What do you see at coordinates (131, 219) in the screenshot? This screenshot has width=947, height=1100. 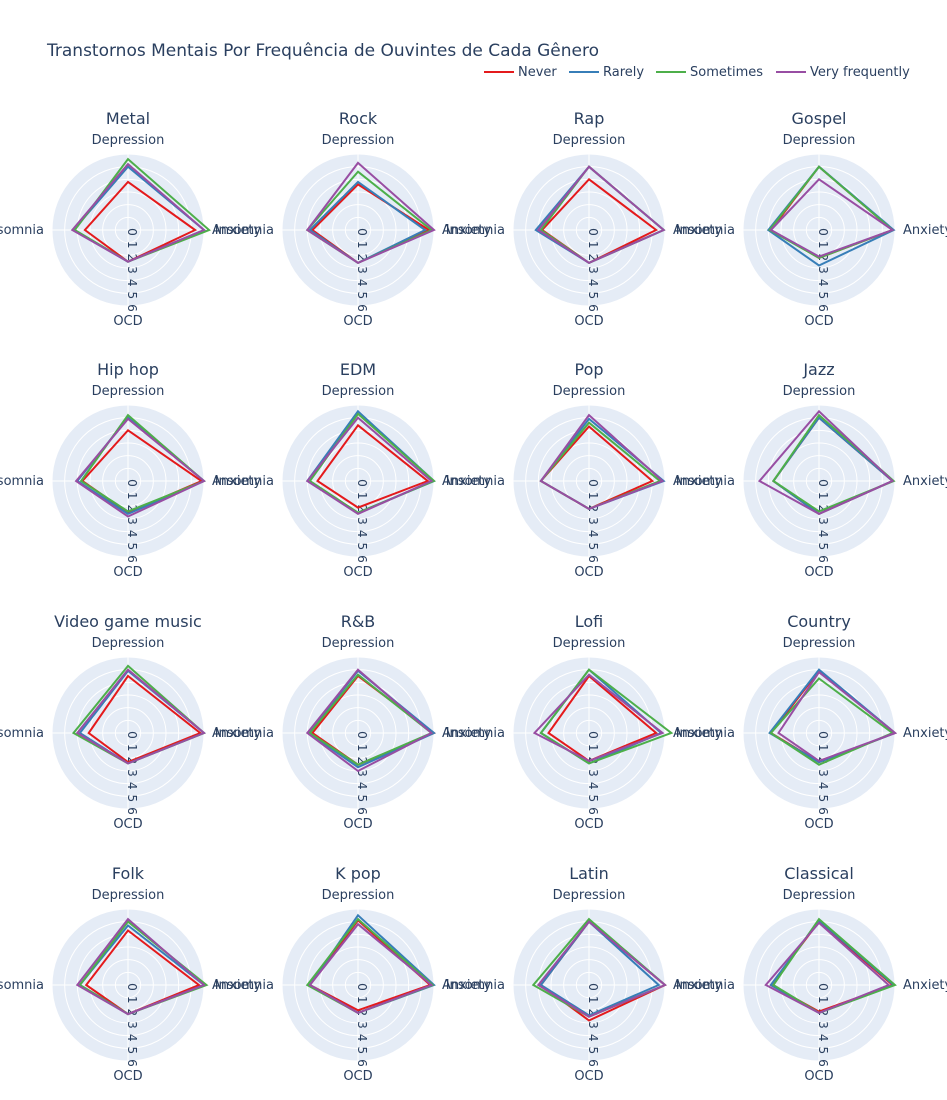 I see `radar-metal: 0 1 2 3 4 5 6 Depression Anxiety OCD Insomnia Metal` at bounding box center [131, 219].